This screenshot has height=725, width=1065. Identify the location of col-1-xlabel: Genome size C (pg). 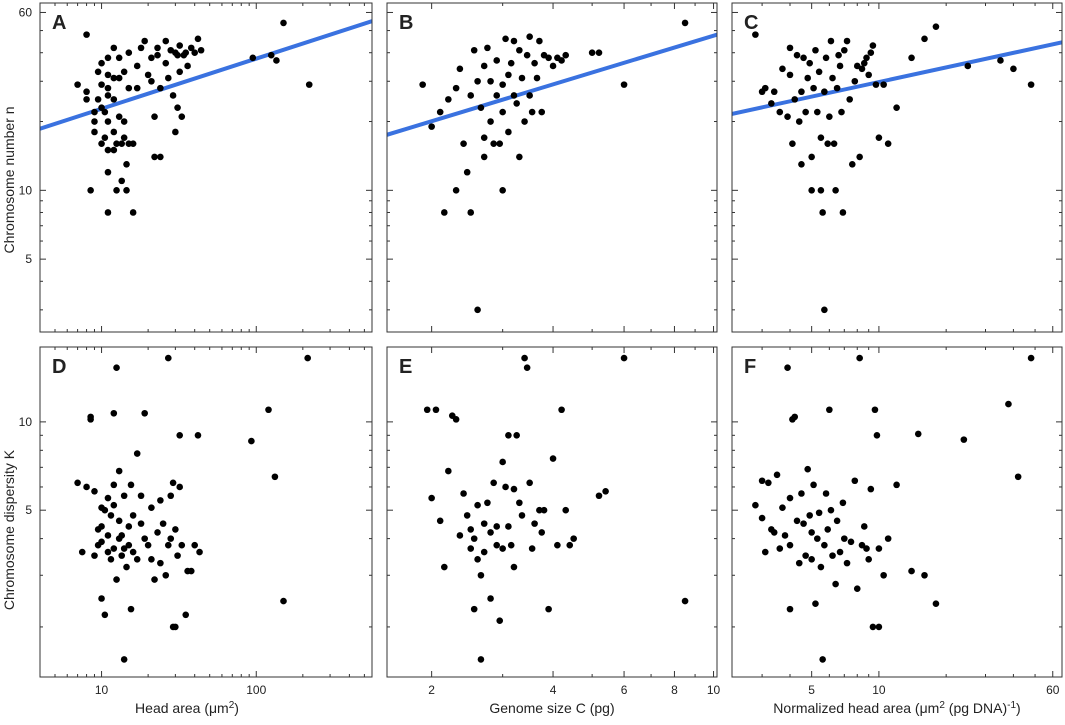
(551, 708).